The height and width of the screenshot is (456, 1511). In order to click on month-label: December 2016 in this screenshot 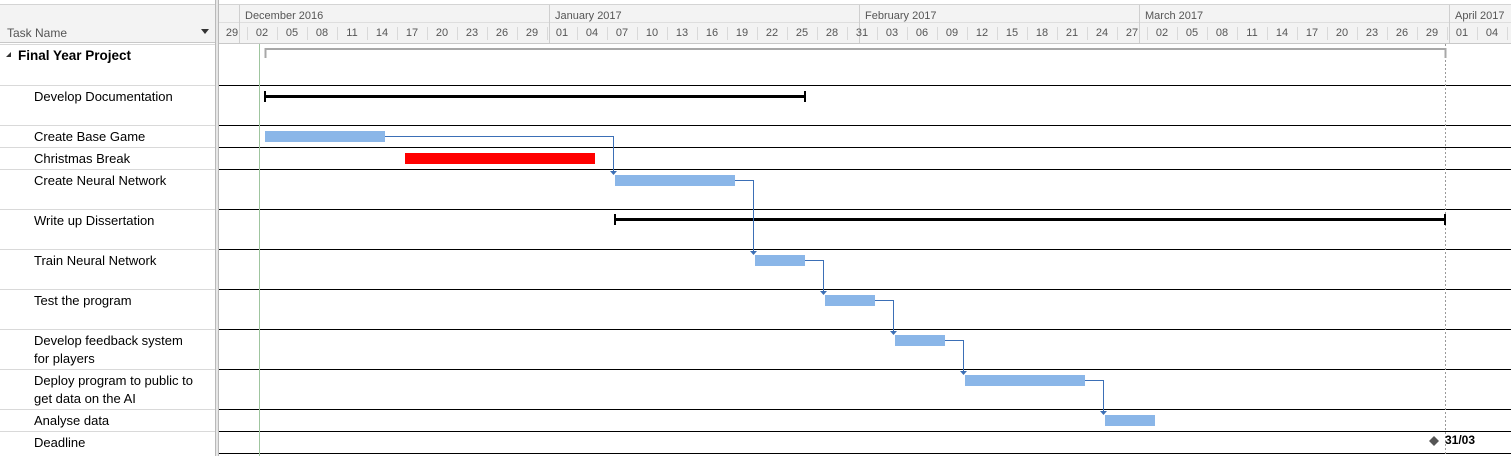, I will do `click(284, 16)`.